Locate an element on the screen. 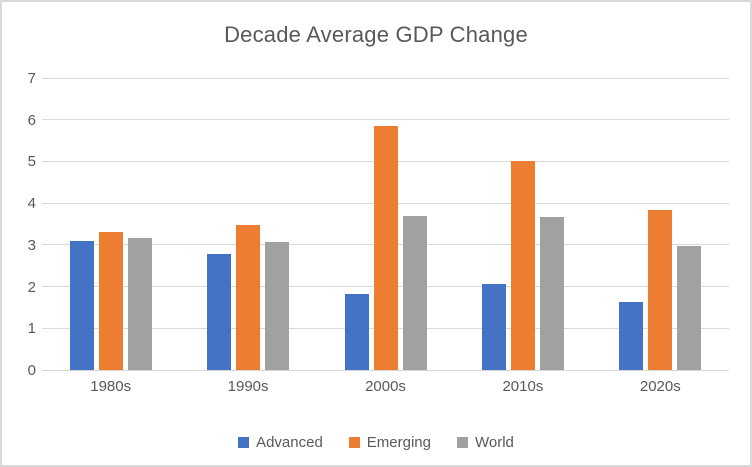 The width and height of the screenshot is (752, 467). y-axis-tick-label: 2 is located at coordinates (31, 287).